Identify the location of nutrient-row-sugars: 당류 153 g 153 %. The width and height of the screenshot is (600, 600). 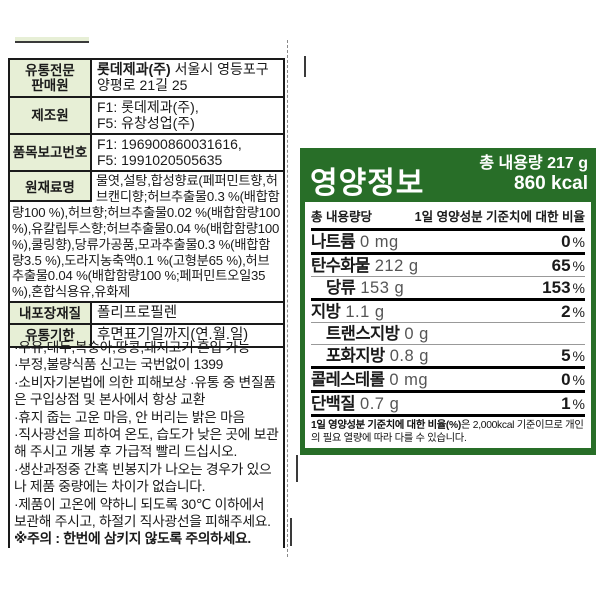
(448, 289).